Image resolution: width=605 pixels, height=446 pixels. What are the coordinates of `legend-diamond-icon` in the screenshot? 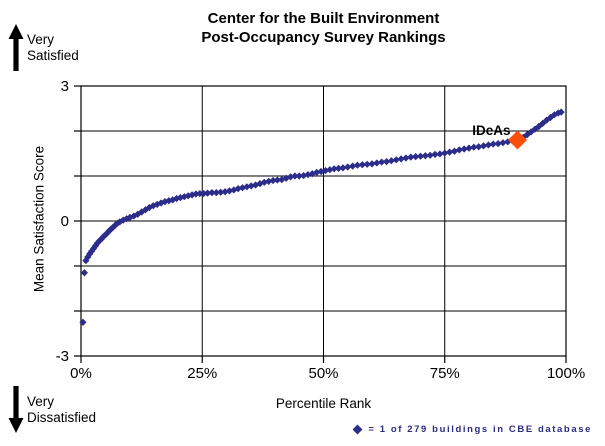 It's located at (357, 429).